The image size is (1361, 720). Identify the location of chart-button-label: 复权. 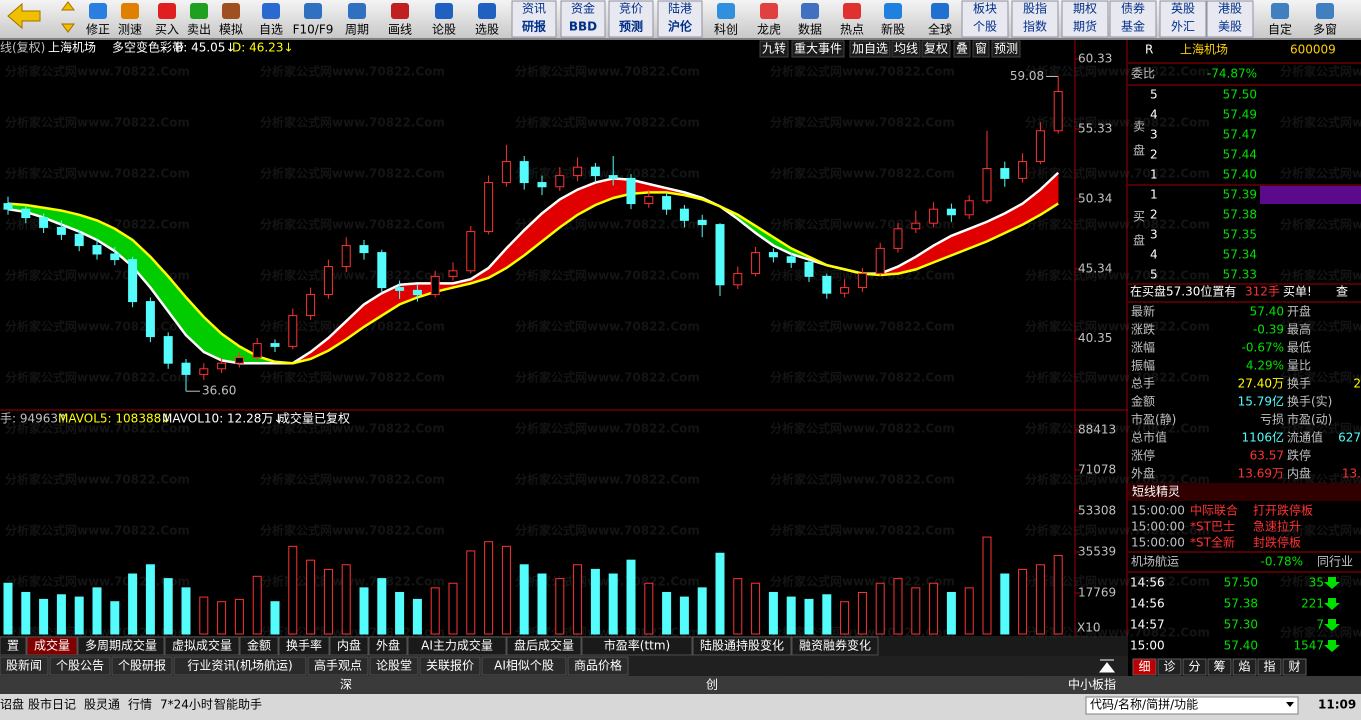
(936, 49).